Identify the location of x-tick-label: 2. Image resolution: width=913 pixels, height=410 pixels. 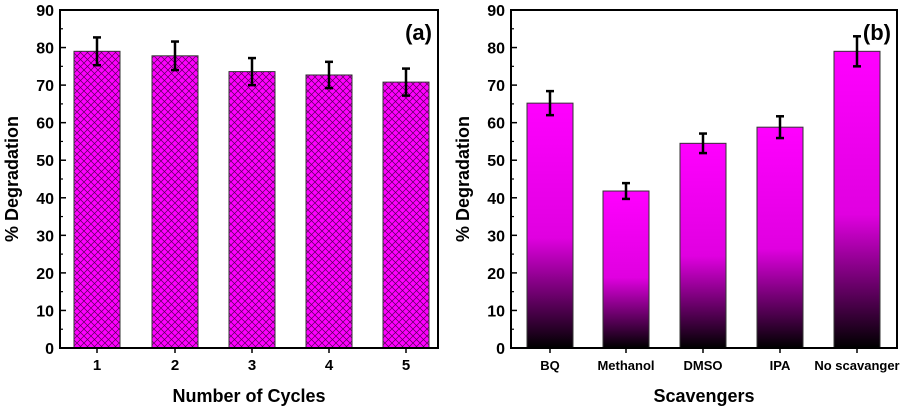
(175, 365).